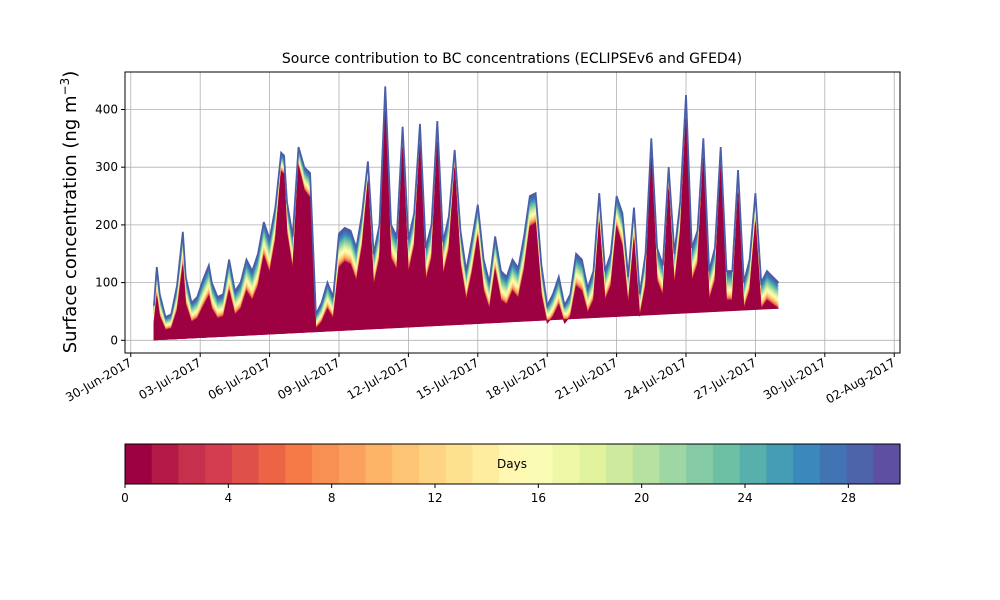 The width and height of the screenshot is (1000, 600). Describe the element at coordinates (106, 225) in the screenshot. I see `y-tick-label: 200` at that location.